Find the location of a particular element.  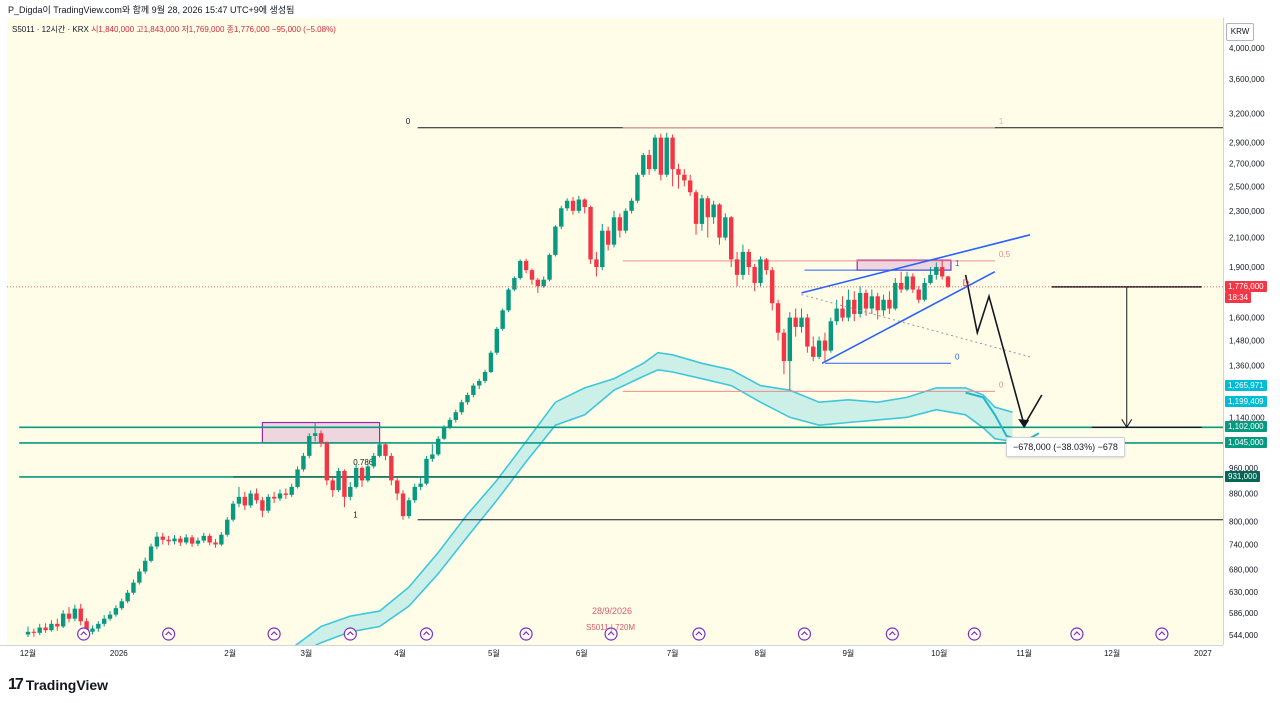

x-tick-label-7: 7월 is located at coordinates (673, 653).